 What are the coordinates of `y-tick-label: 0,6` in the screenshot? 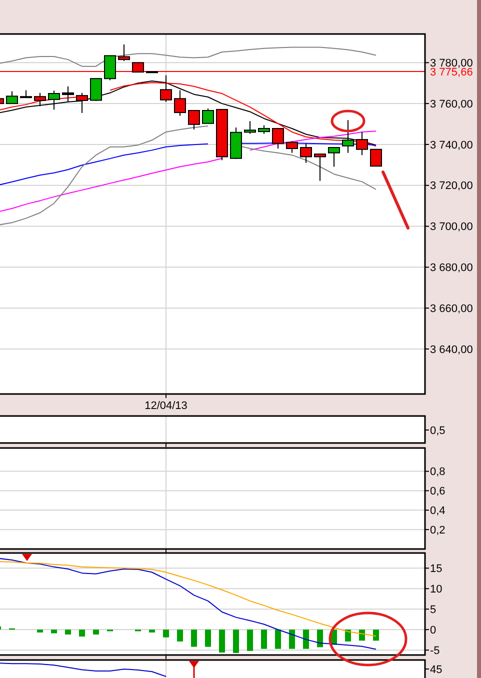 It's located at (438, 492).